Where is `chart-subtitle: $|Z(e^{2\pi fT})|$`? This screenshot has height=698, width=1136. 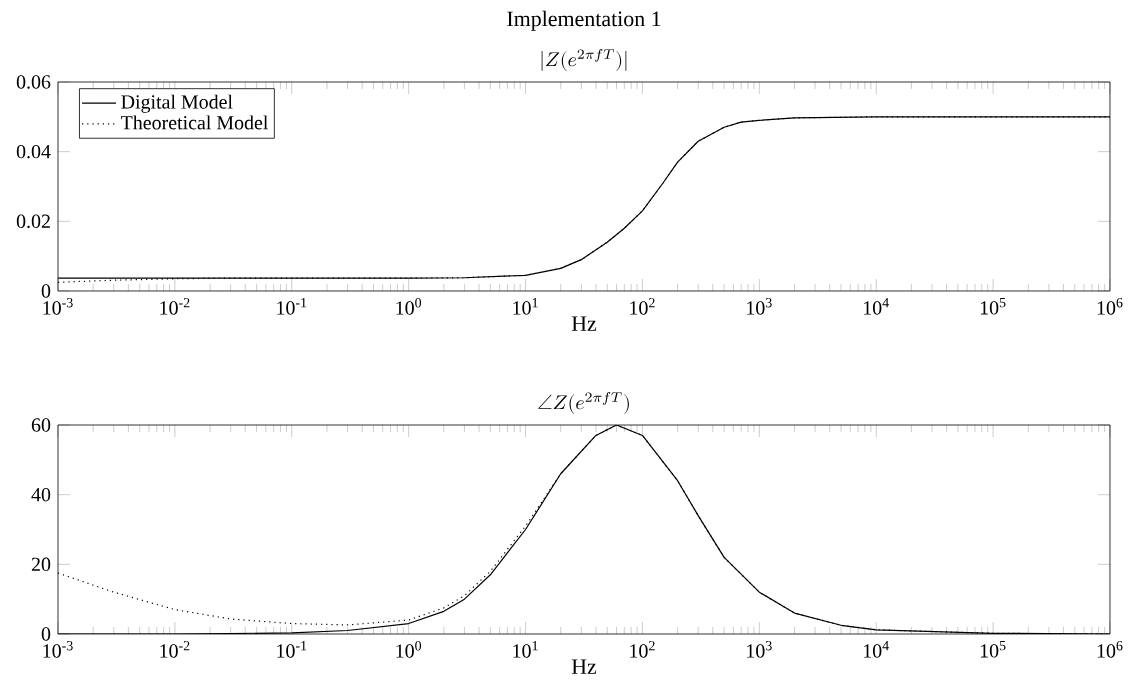
chart-subtitle: $|Z(e^{2\pi fT})|$ is located at coordinates (584, 60).